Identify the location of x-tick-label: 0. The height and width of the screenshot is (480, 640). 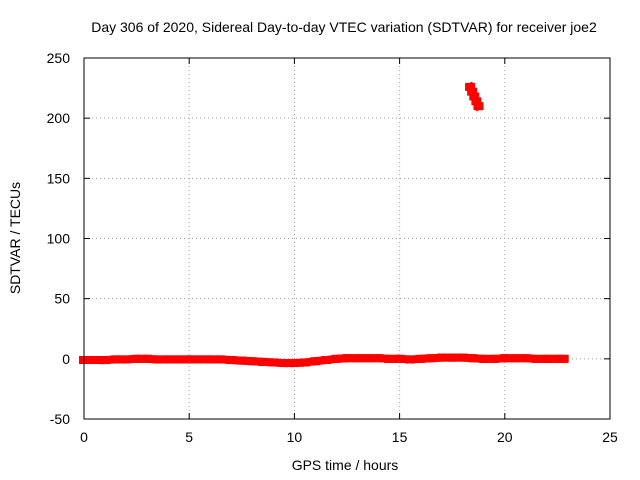
(84, 437).